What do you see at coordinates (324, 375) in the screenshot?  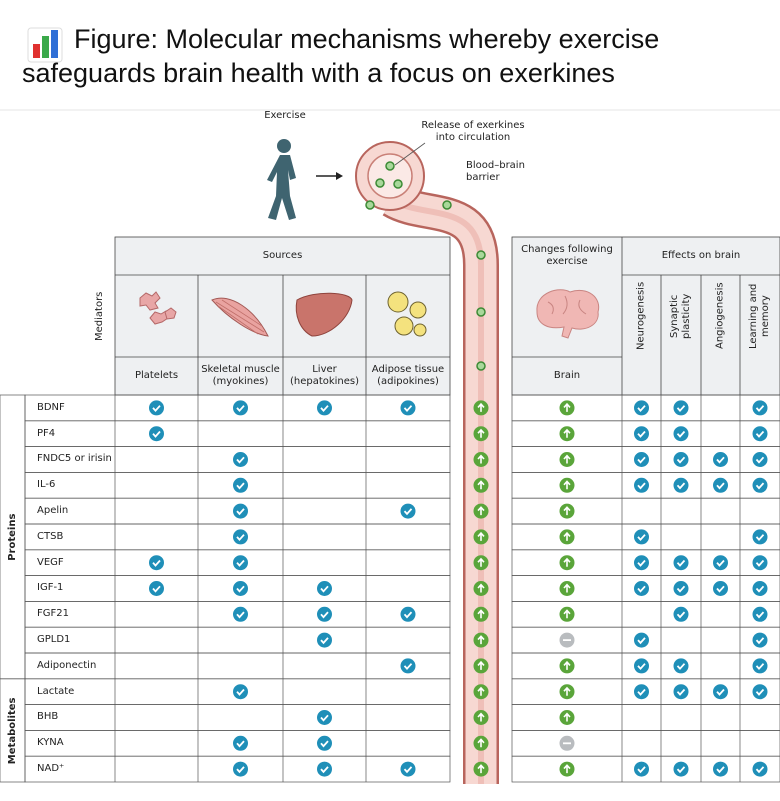 I see `source-label: Liver (hepatokines)` at bounding box center [324, 375].